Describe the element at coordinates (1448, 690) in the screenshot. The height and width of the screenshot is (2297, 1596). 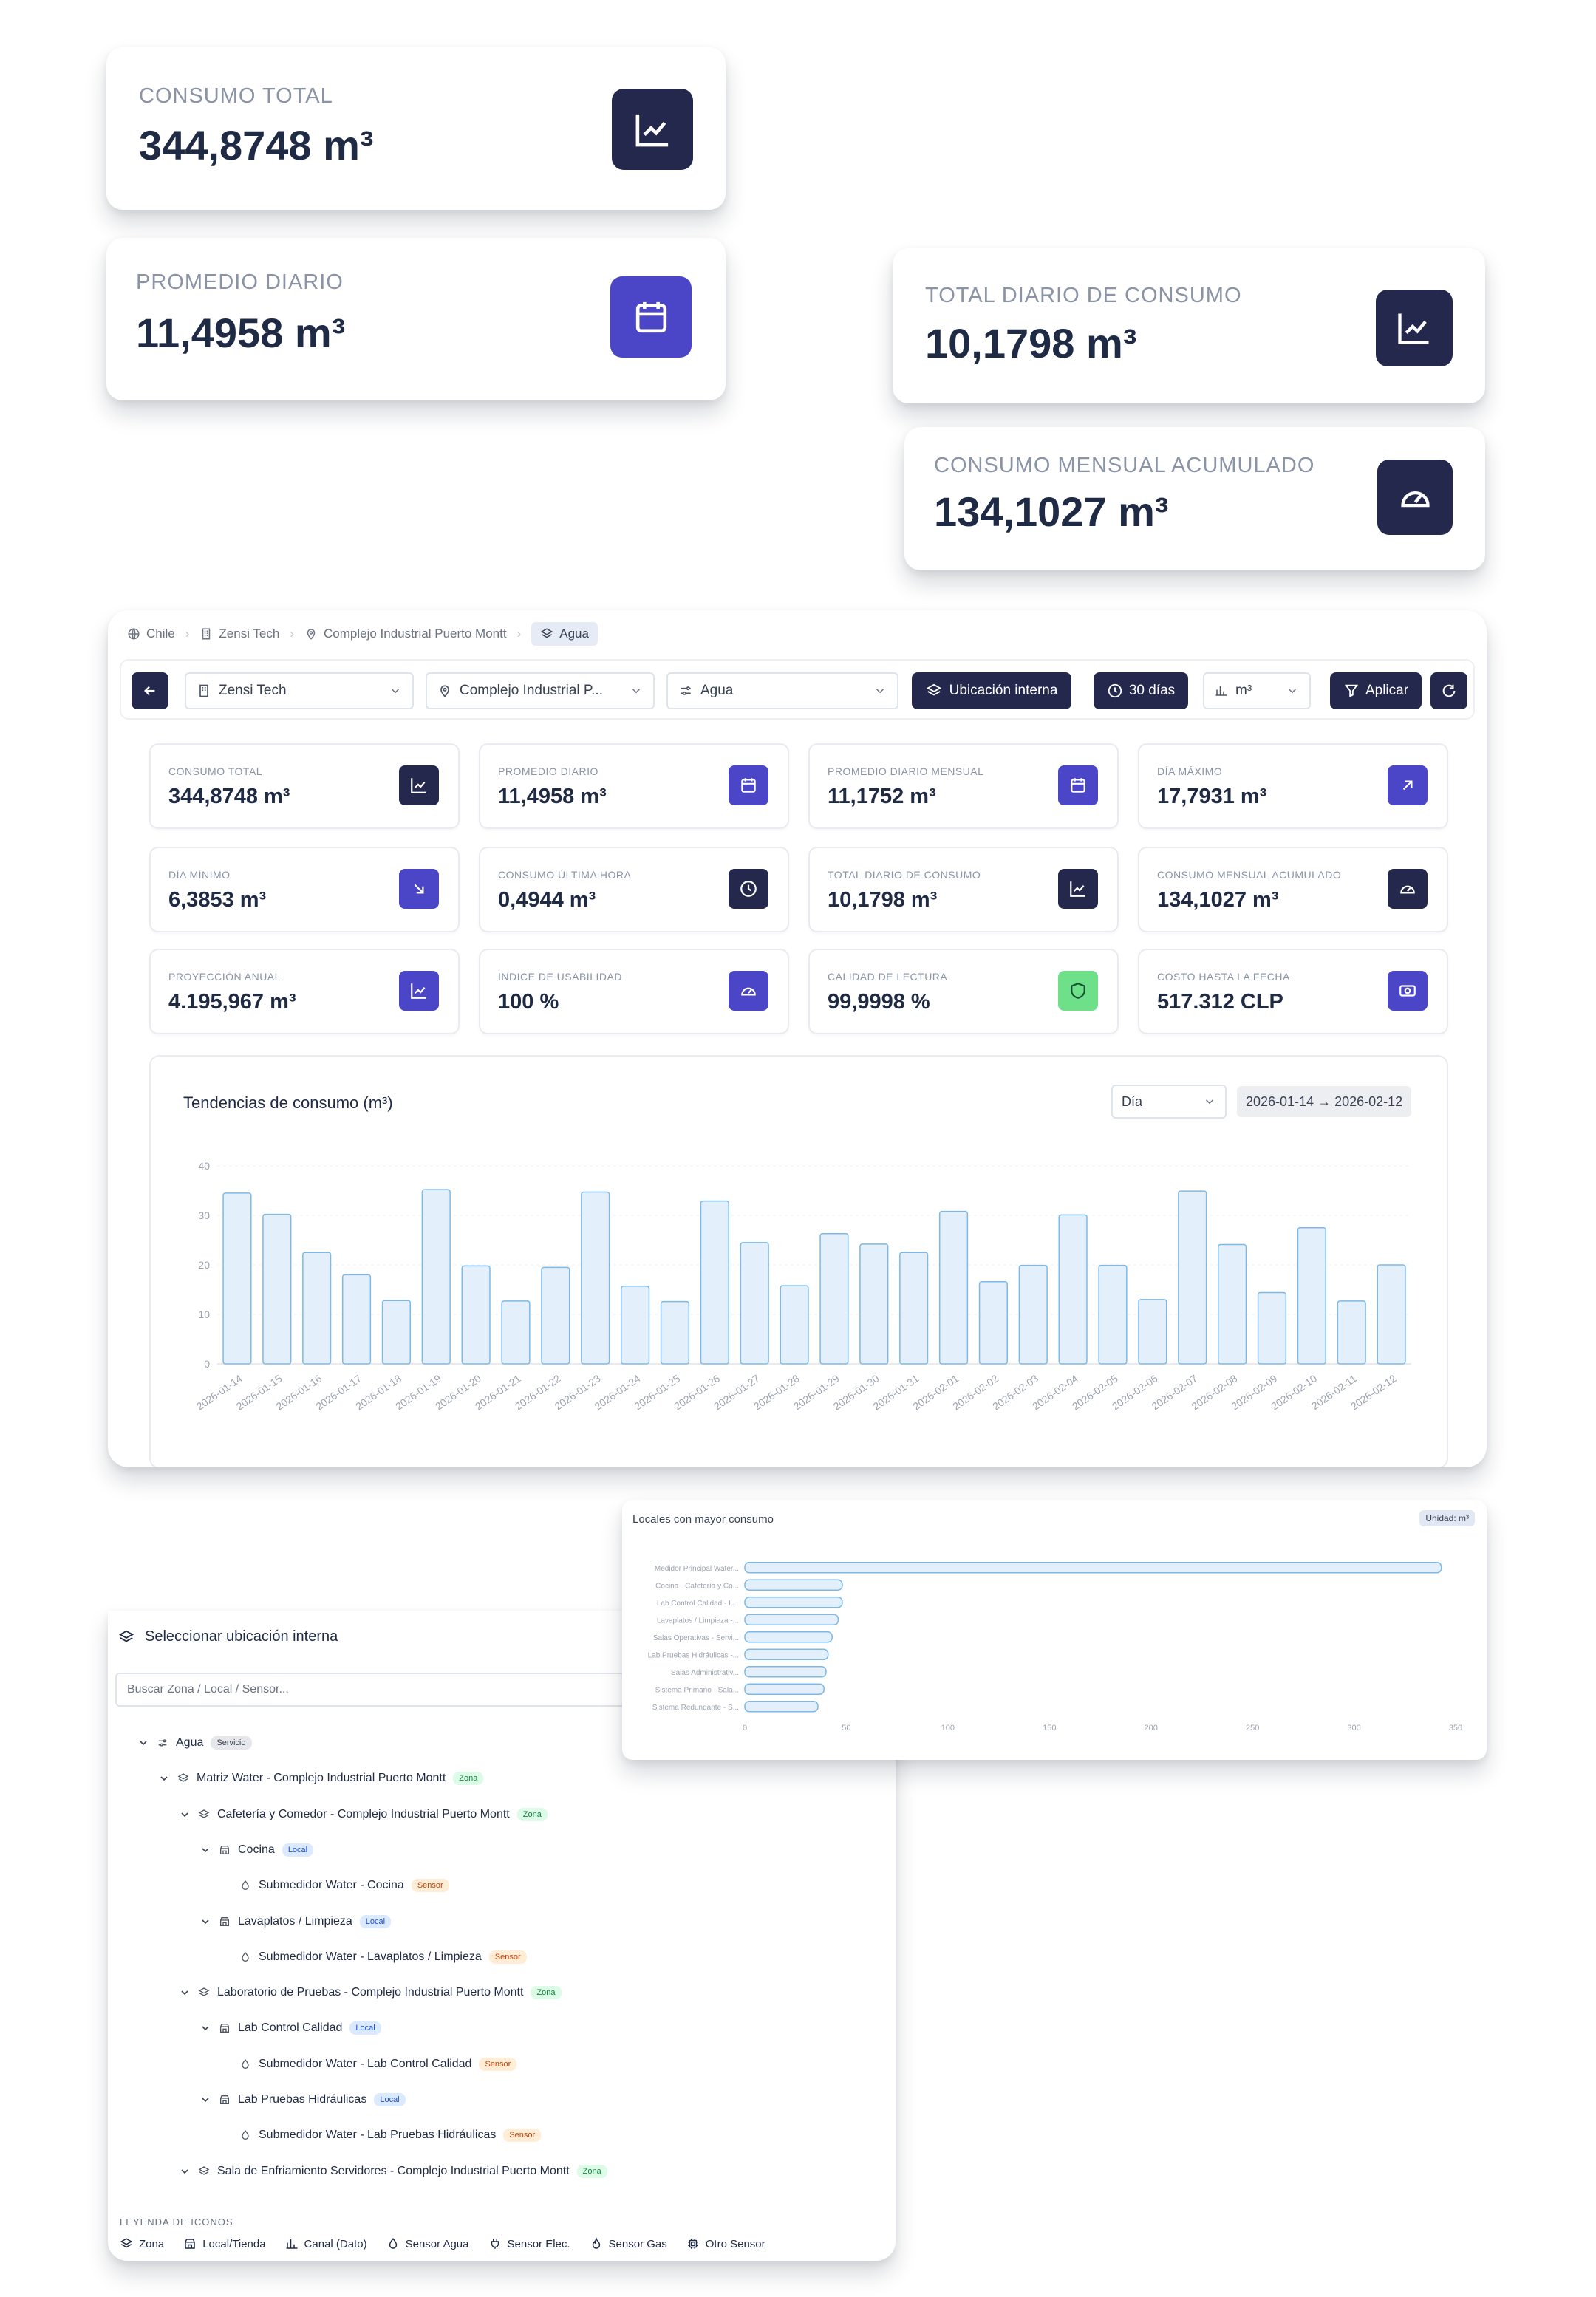
I see `refresh-button` at that location.